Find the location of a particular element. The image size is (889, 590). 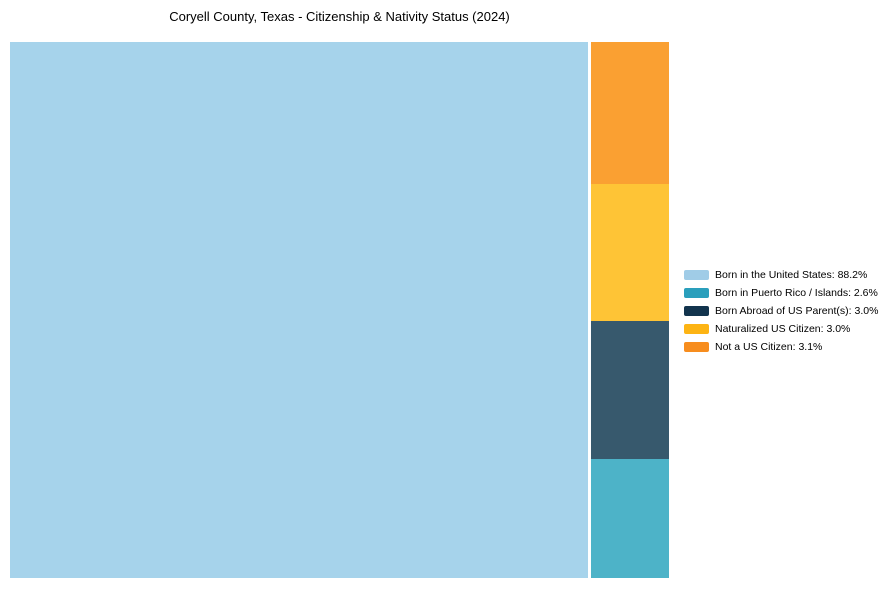

legend-swatch-naturalized-citizen is located at coordinates (696, 329).